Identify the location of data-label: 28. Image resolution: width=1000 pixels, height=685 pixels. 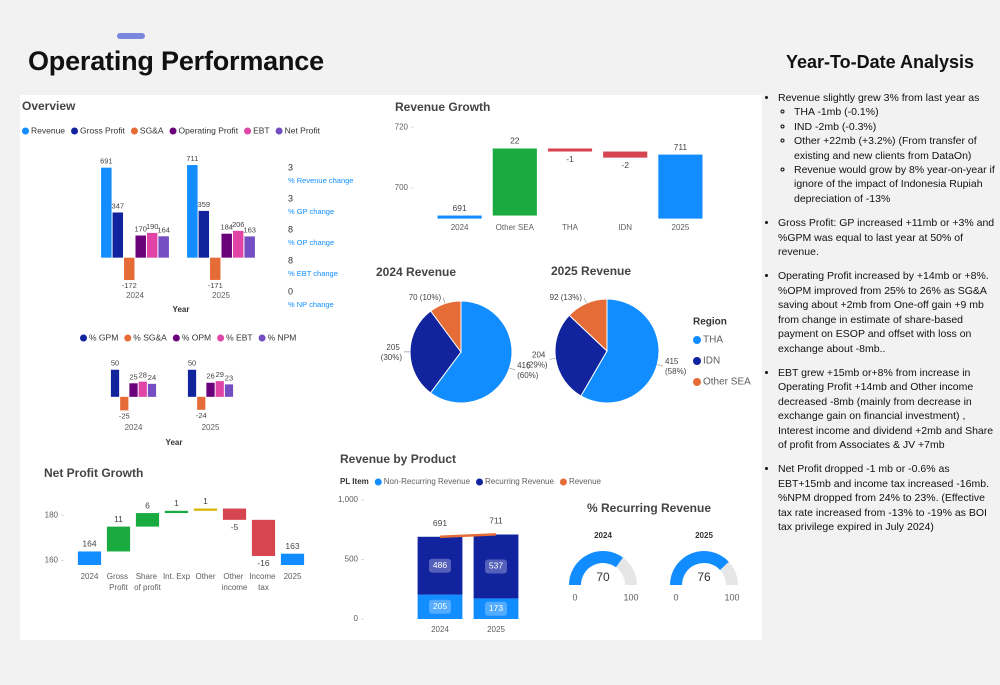
(143, 375).